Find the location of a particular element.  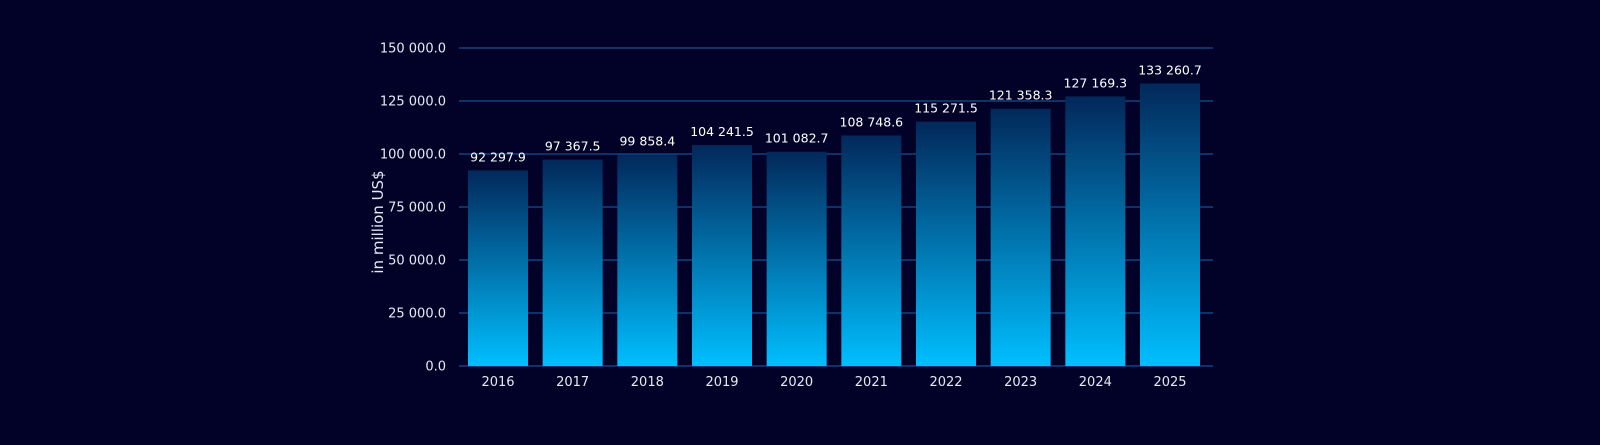

x-tick-label: 2019 is located at coordinates (721, 382).